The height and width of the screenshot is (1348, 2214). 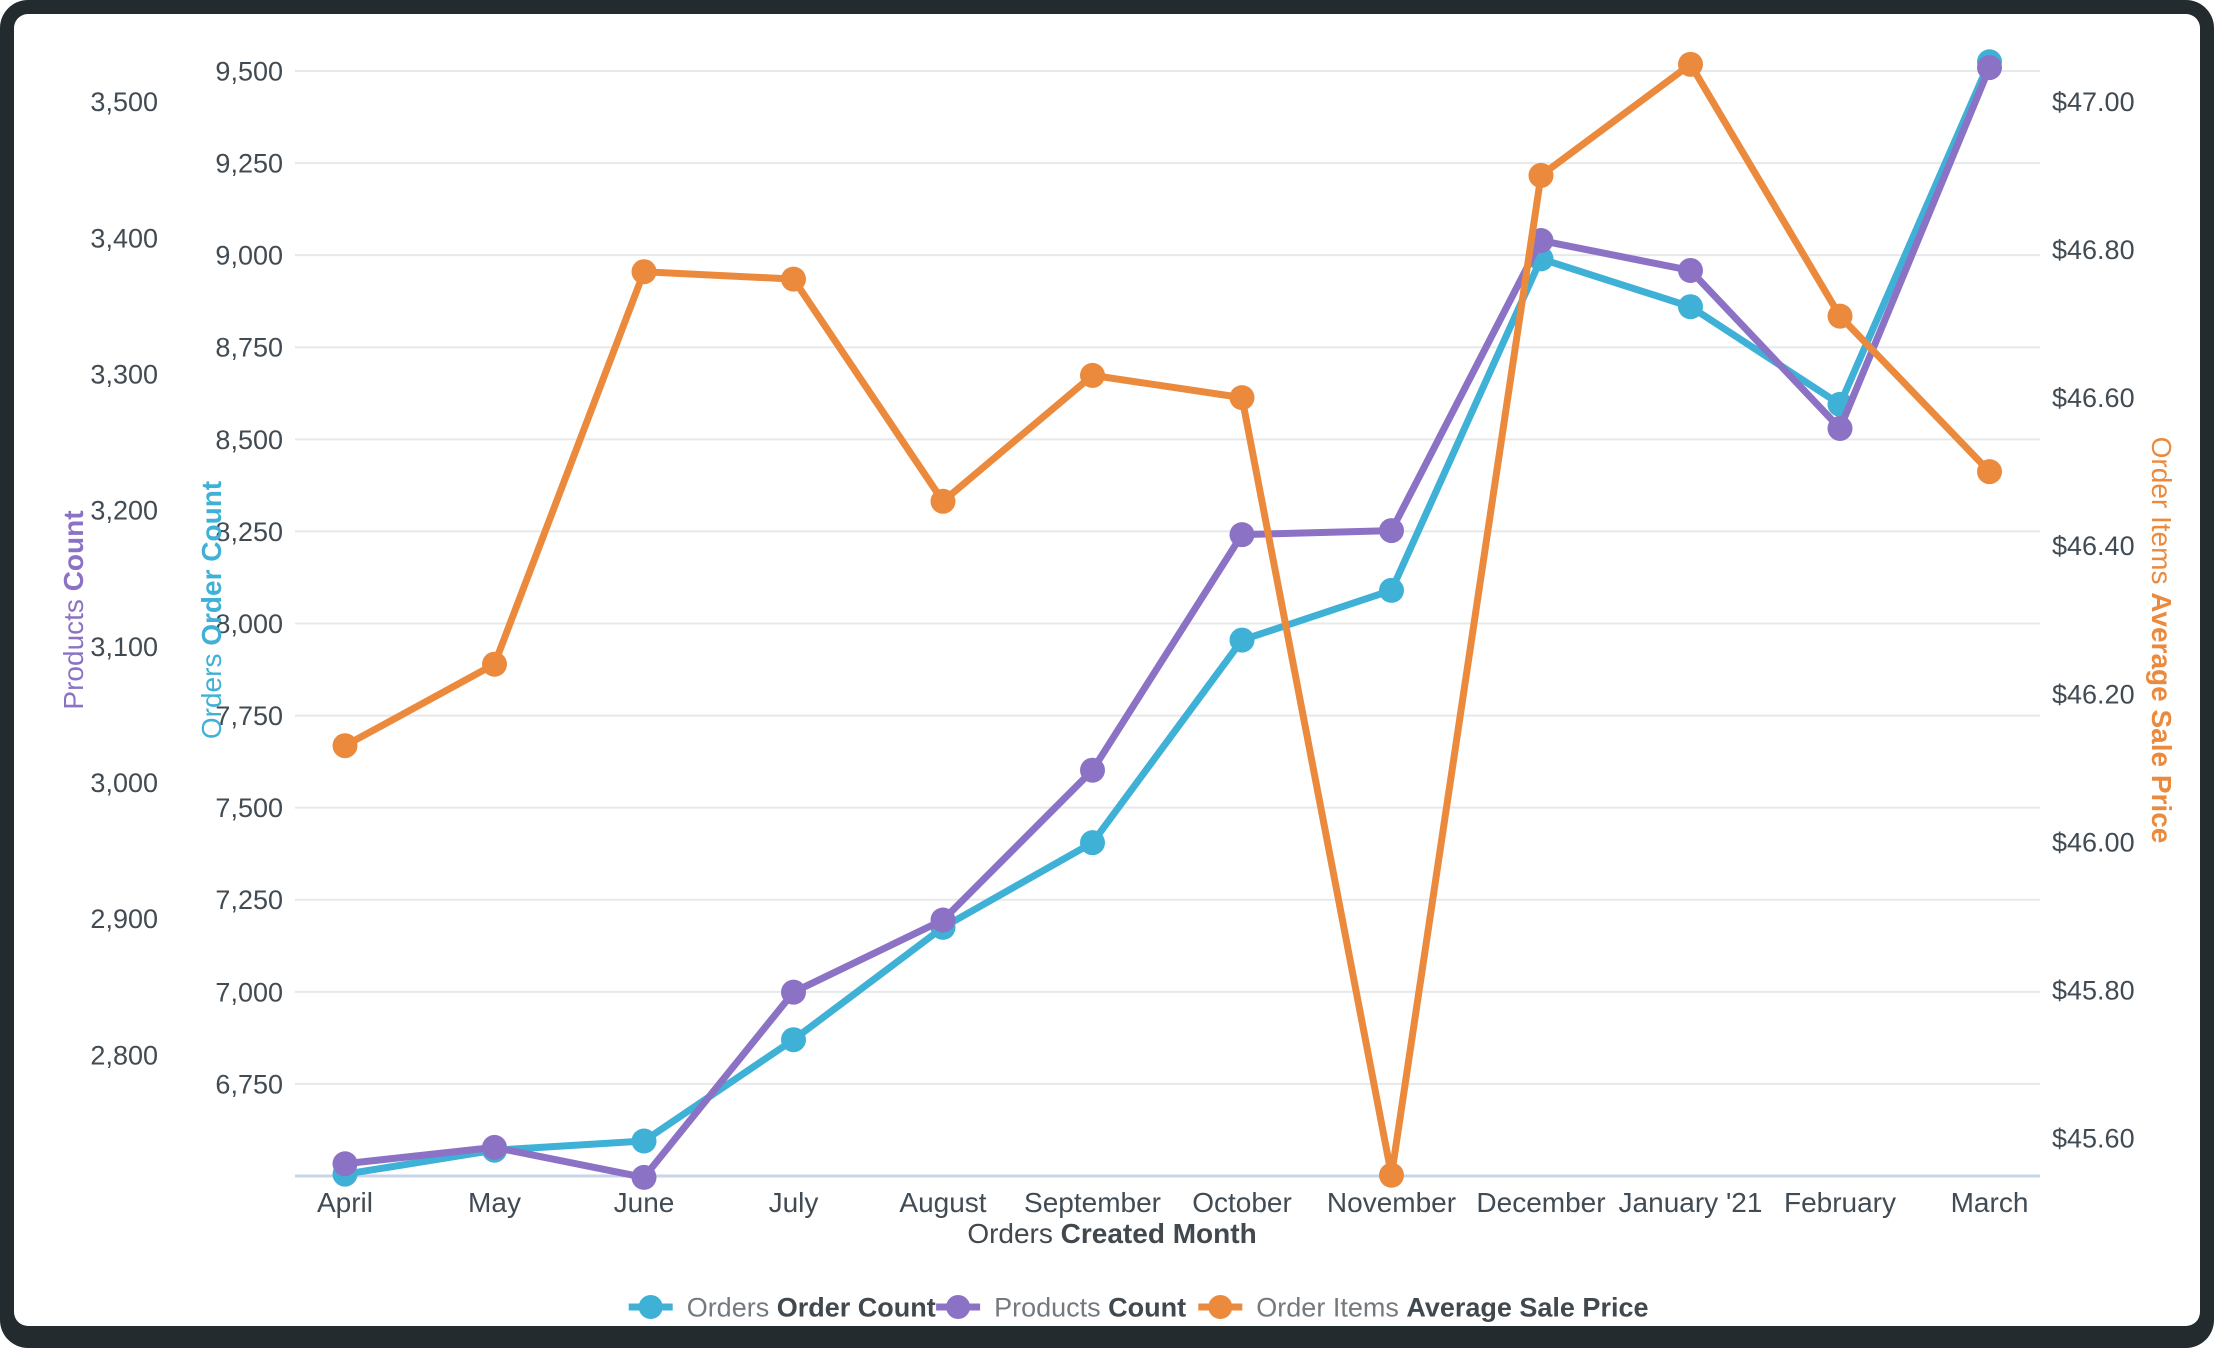 I want to click on x-axis-label: July, so click(x=794, y=1202).